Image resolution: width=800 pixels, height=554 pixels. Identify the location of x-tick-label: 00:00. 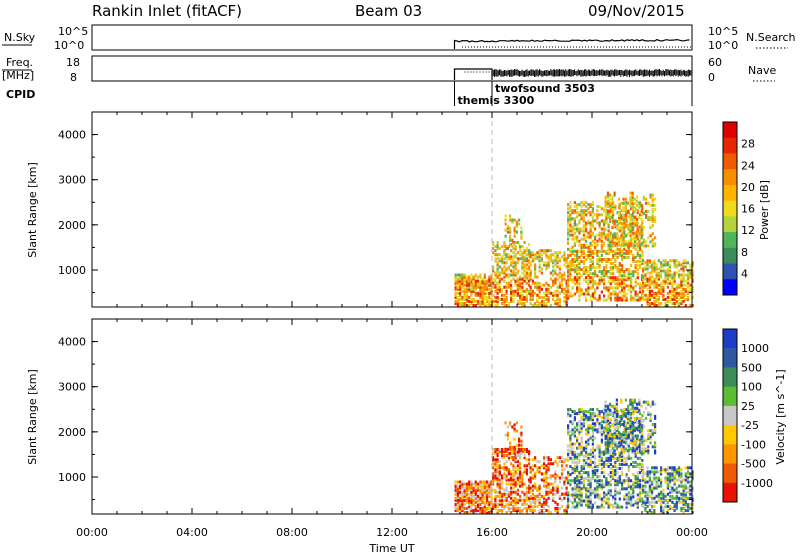
(692, 532).